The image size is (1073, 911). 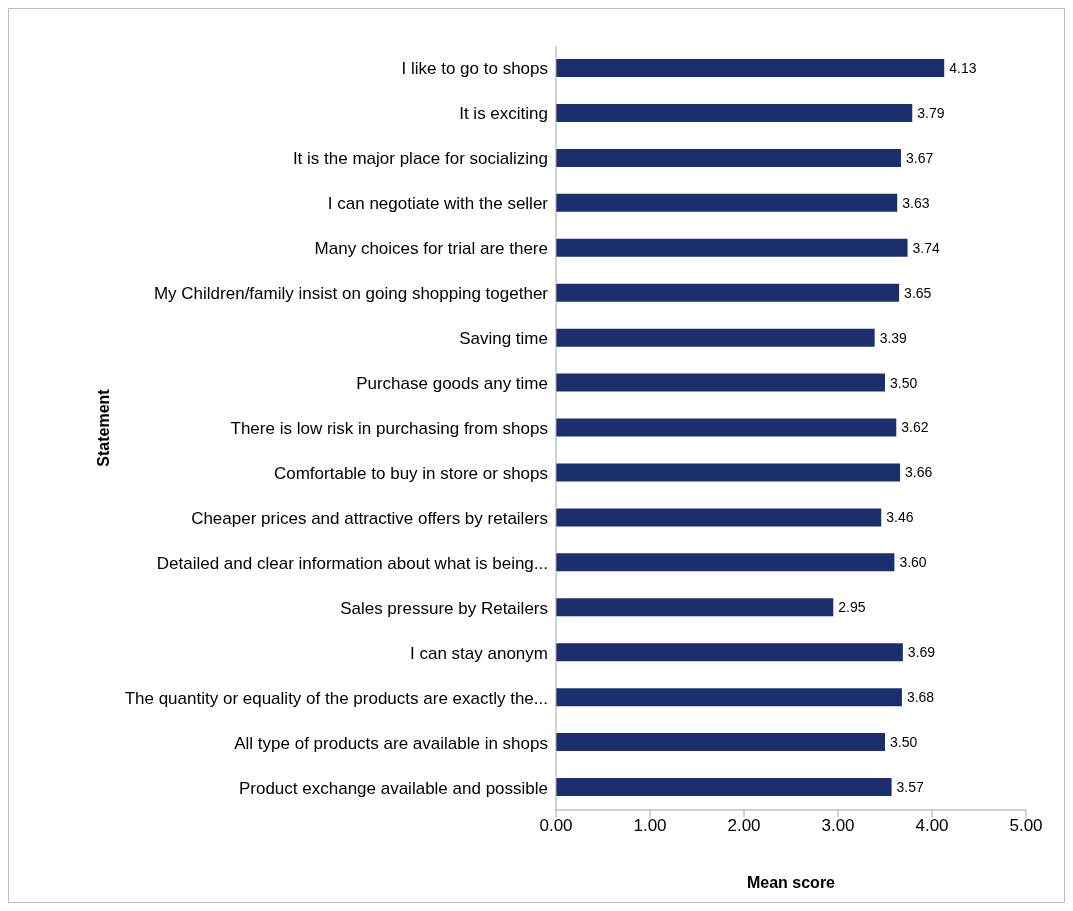 What do you see at coordinates (650, 826) in the screenshot?
I see `x-tick-label: 1.00` at bounding box center [650, 826].